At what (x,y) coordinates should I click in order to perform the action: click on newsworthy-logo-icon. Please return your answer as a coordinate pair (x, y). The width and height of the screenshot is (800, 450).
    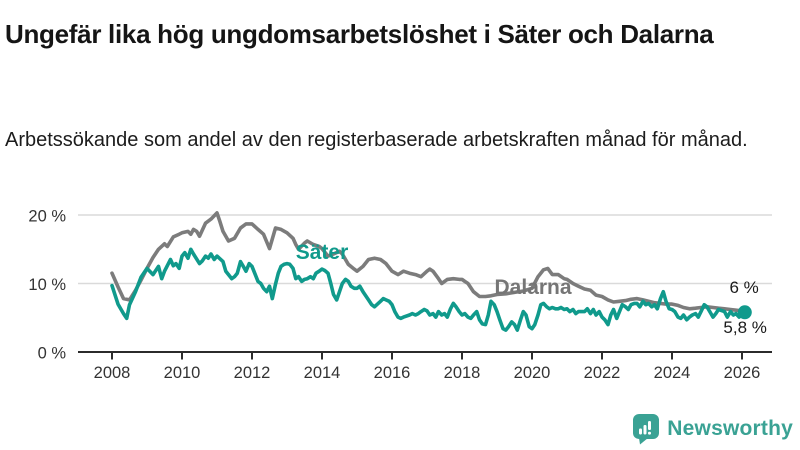
    Looking at the image, I should click on (646, 429).